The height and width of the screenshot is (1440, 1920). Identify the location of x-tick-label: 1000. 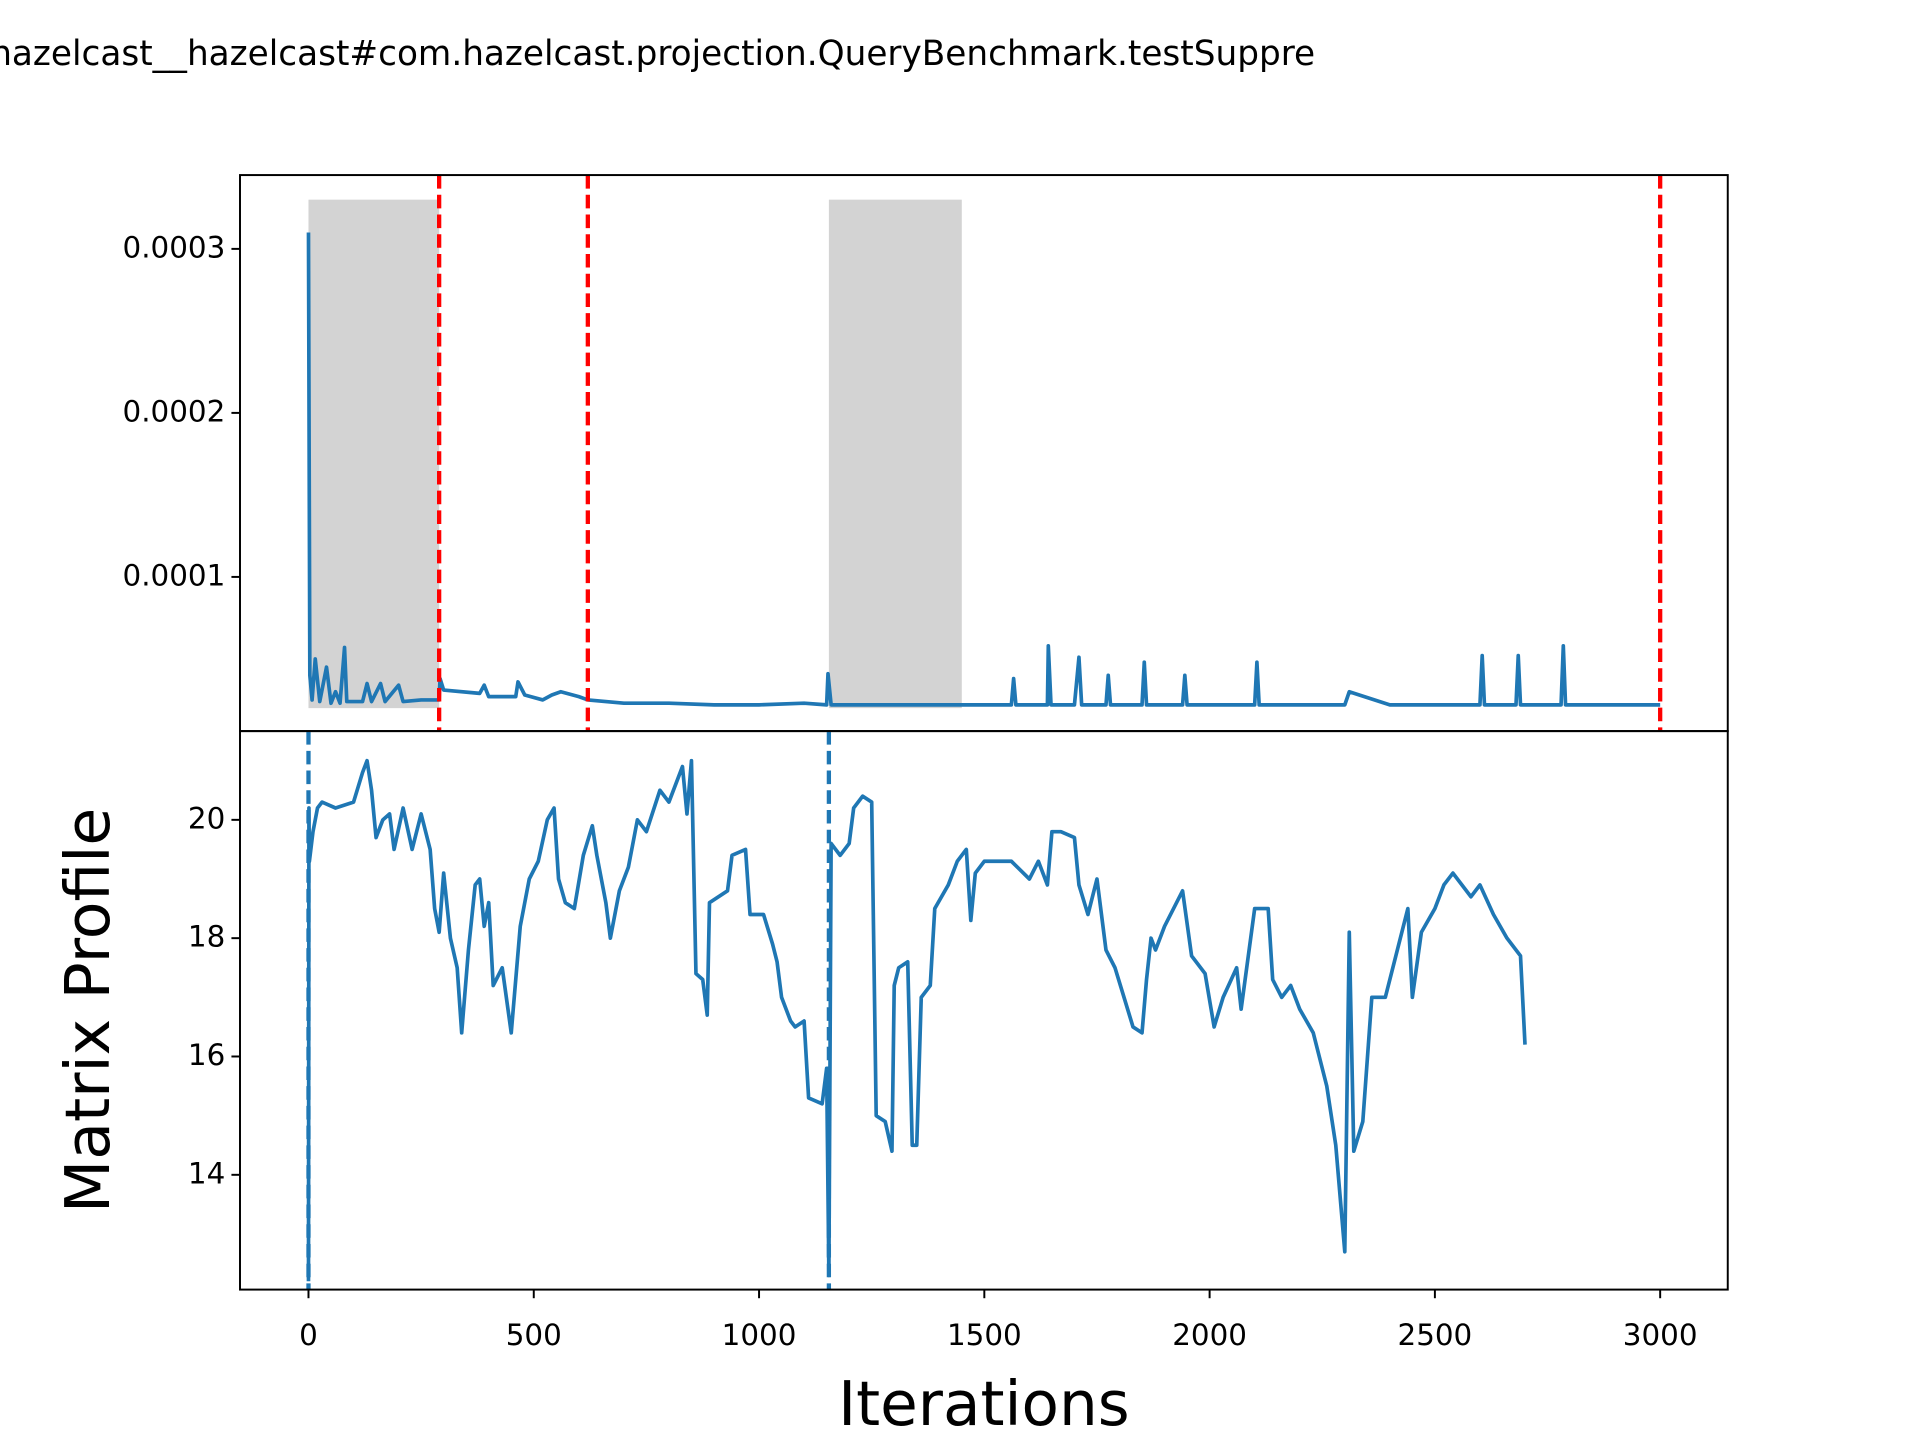
(759, 1335).